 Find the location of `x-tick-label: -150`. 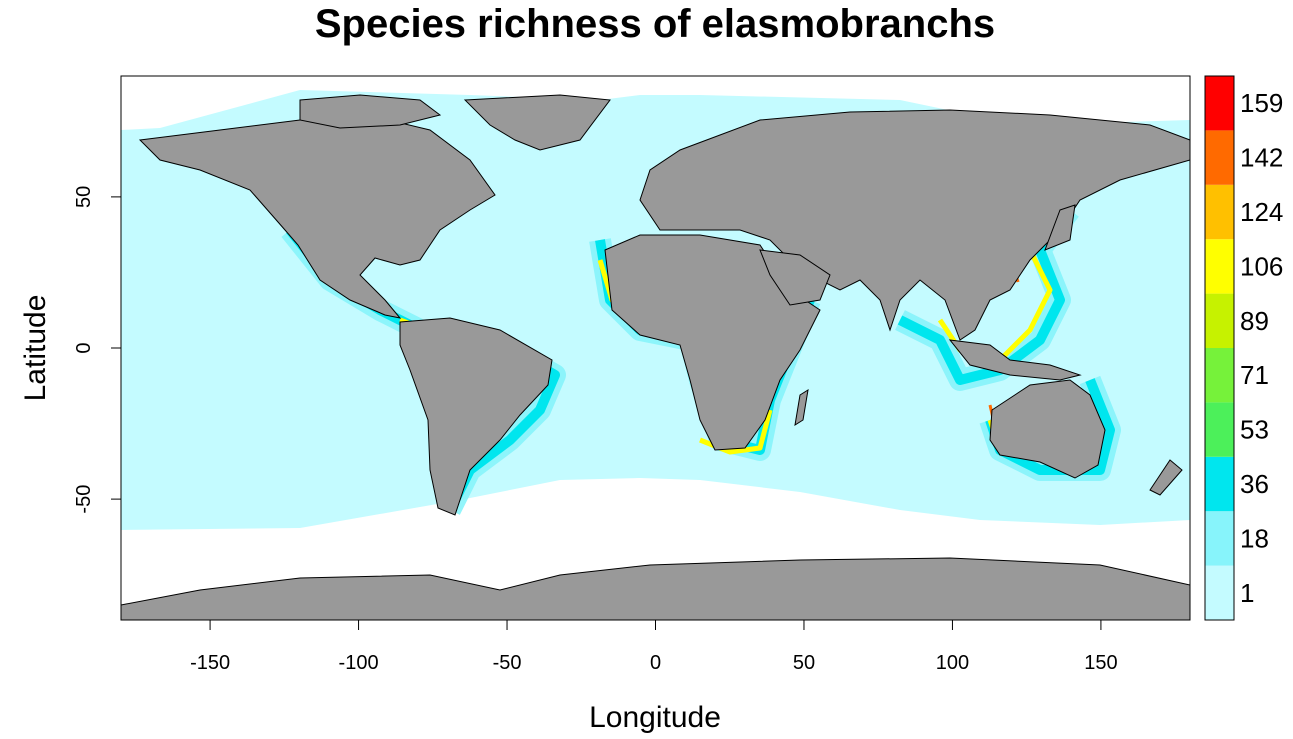

x-tick-label: -150 is located at coordinates (210, 663).